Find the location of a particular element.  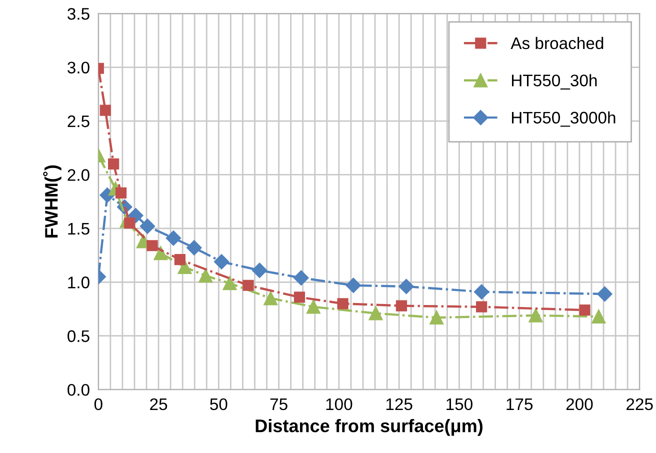

legend-label: HT550_30h is located at coordinates (554, 82).